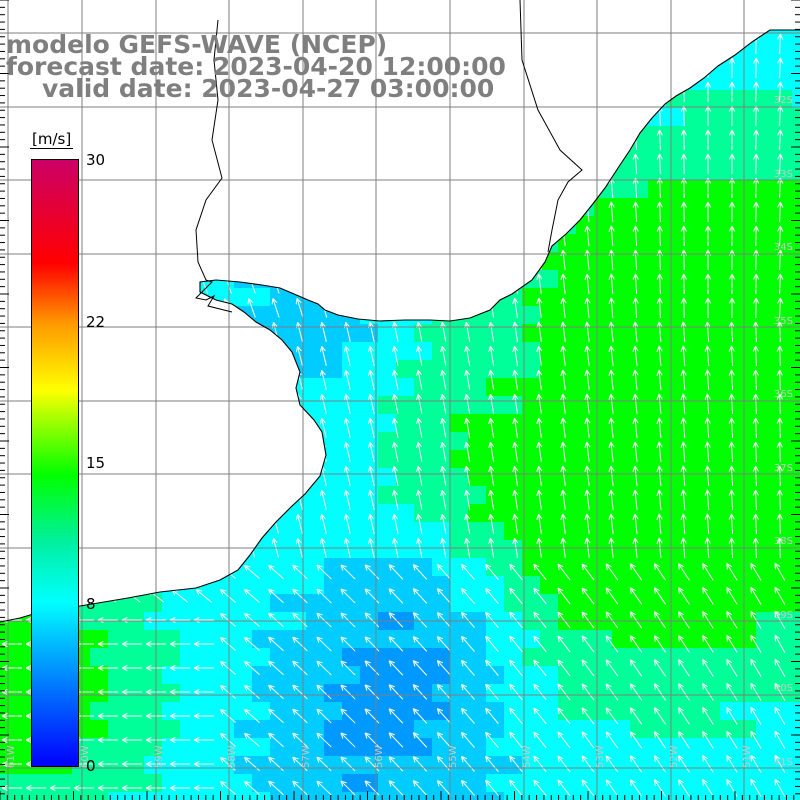  I want to click on latitude-label: 34S, so click(783, 247).